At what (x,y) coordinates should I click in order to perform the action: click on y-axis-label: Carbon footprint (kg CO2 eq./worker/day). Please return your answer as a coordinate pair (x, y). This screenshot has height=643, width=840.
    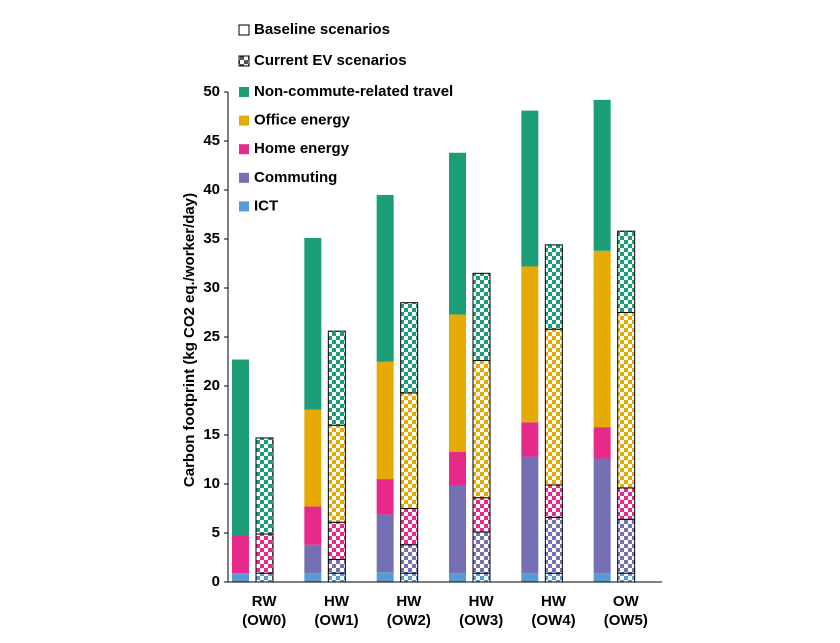
    Looking at the image, I should click on (189, 340).